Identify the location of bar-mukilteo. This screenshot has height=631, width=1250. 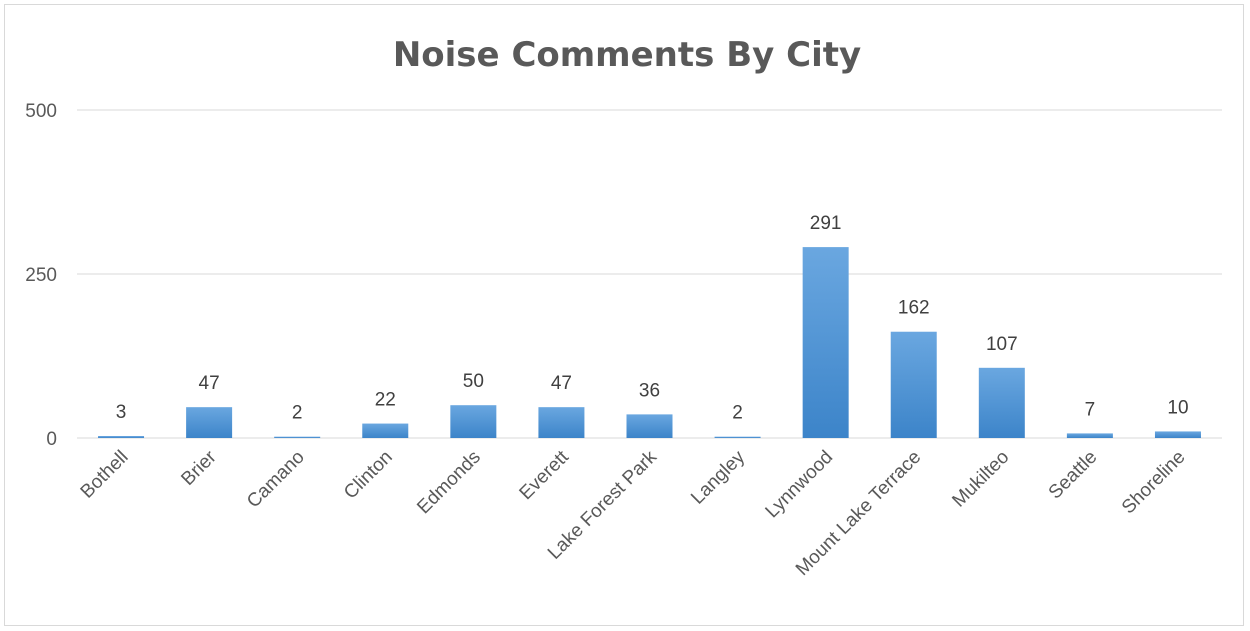
(1001, 402).